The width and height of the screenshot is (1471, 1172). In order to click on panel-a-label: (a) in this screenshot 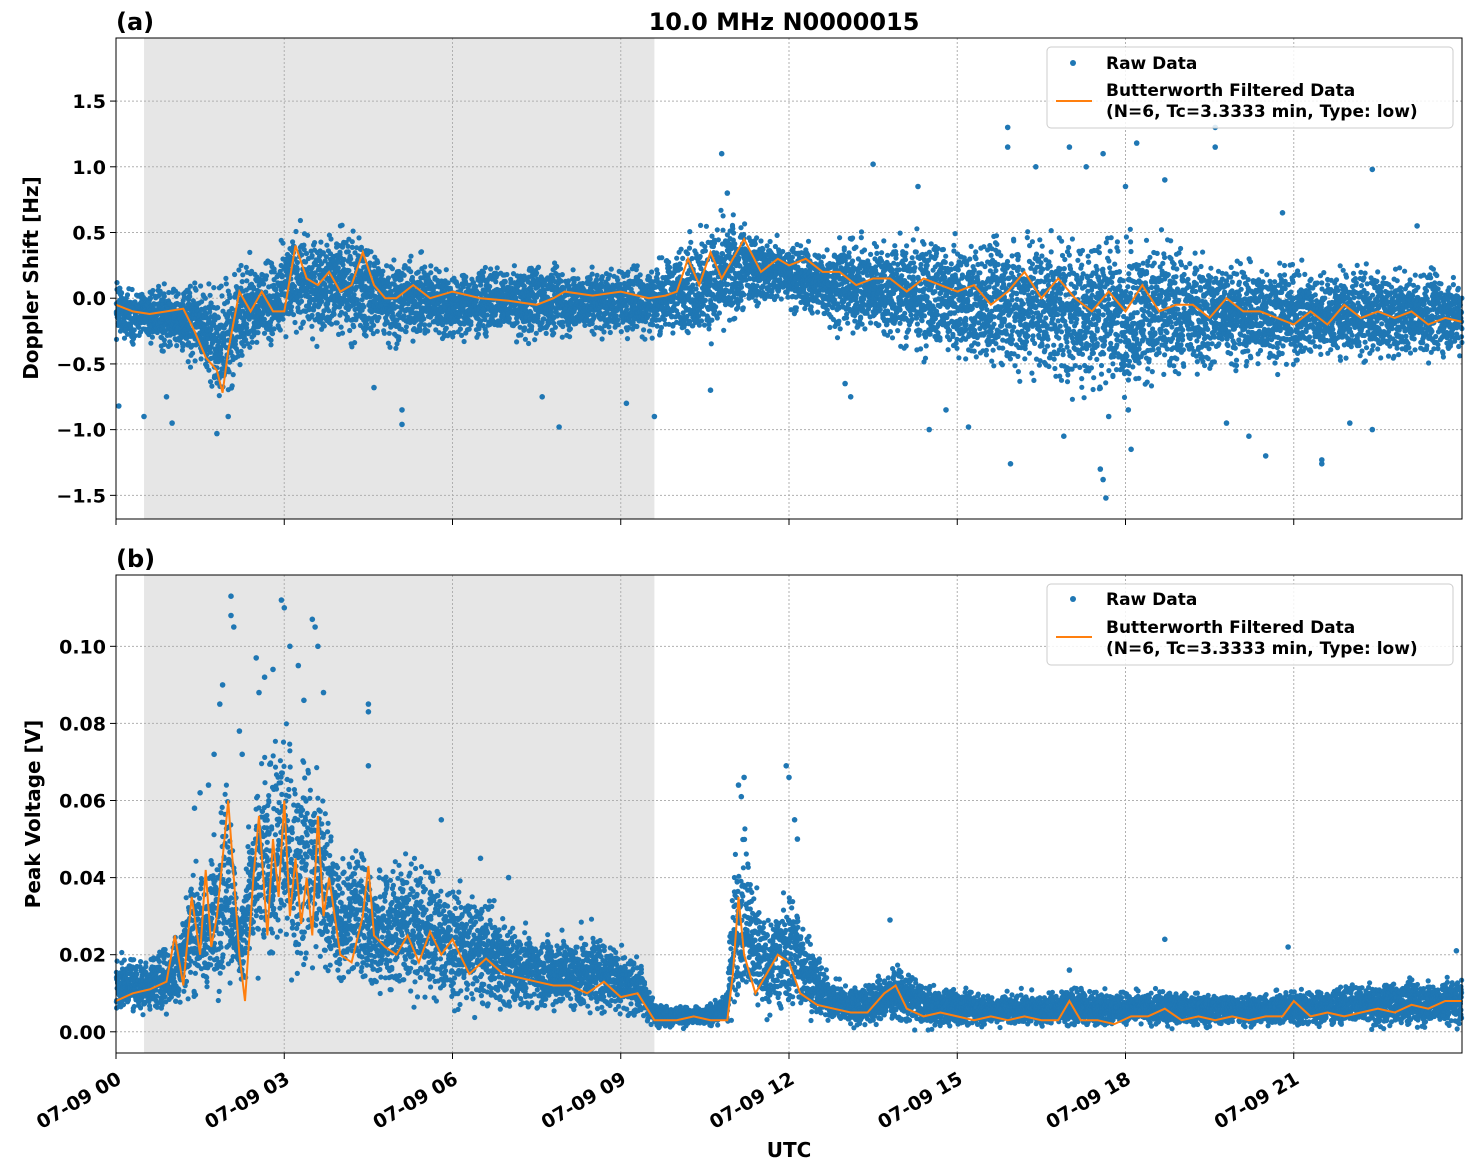, I will do `click(135, 22)`.